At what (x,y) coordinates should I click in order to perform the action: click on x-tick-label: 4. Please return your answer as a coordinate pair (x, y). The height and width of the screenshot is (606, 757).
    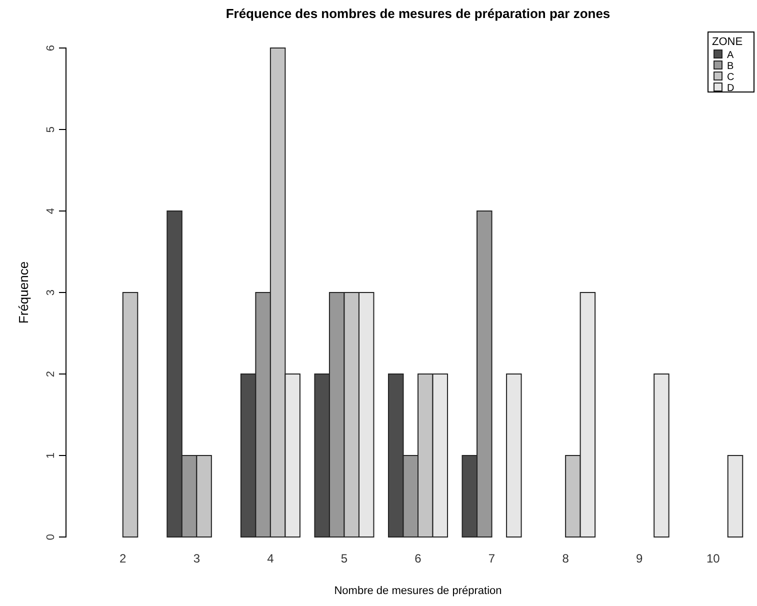
    Looking at the image, I should click on (270, 559).